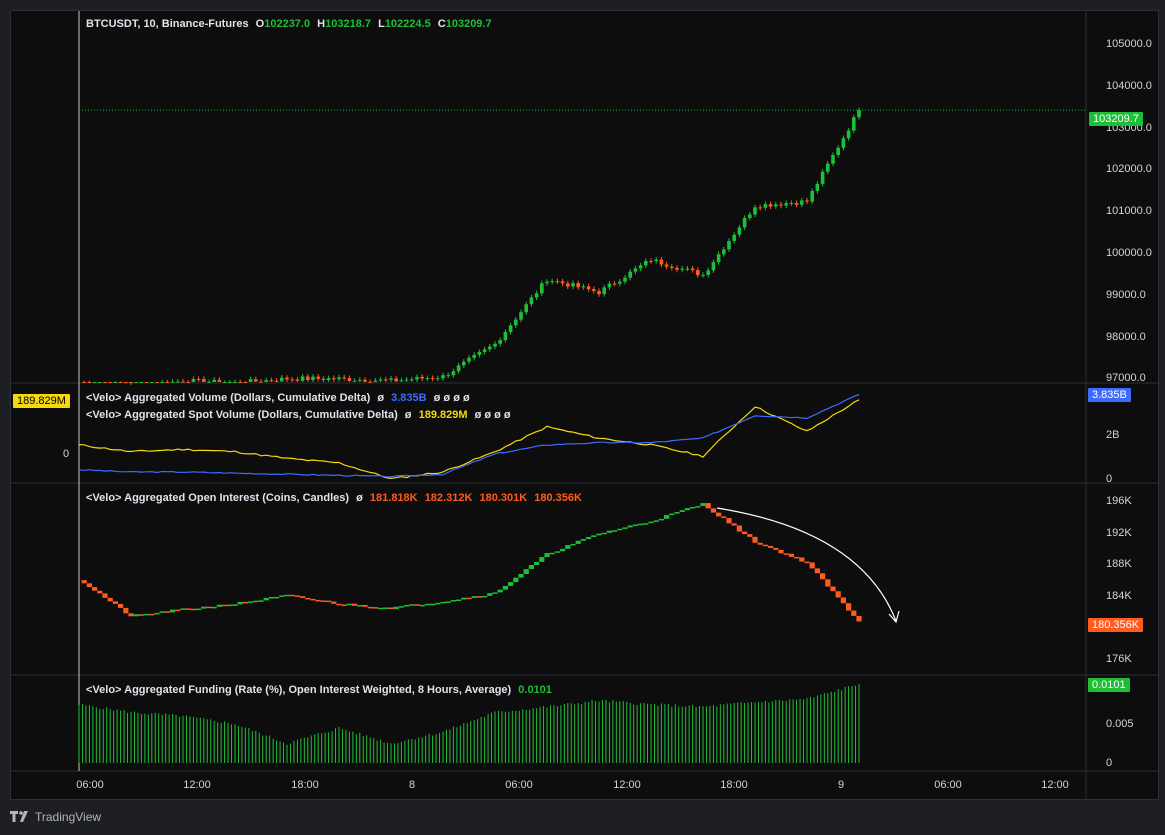 This screenshot has width=1165, height=835. What do you see at coordinates (393, 498) in the screenshot?
I see `oi-open: 181.818K` at bounding box center [393, 498].